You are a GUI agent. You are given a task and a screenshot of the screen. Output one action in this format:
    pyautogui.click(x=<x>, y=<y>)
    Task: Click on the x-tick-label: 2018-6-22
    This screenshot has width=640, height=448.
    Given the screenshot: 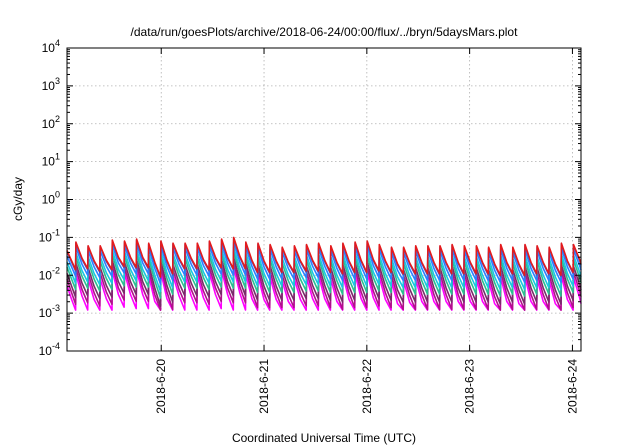 What is the action you would take?
    pyautogui.click(x=367, y=386)
    